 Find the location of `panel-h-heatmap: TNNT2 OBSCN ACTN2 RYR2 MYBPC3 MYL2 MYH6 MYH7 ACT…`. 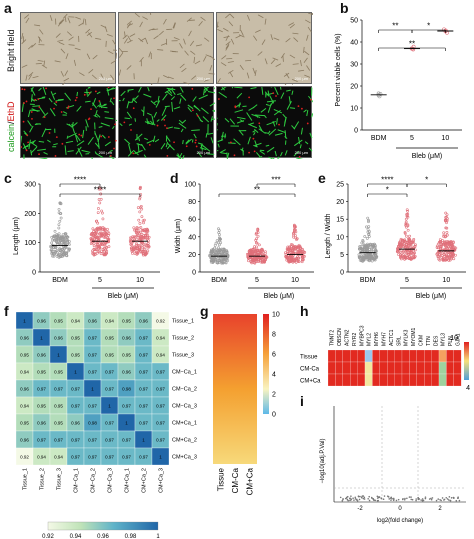

panel-h-heatmap: TNNT2 OBSCN ACTN2 RYR2 MYBPC3 MYL2 MYH6 MYH7 ACT… is located at coordinates (385, 358).